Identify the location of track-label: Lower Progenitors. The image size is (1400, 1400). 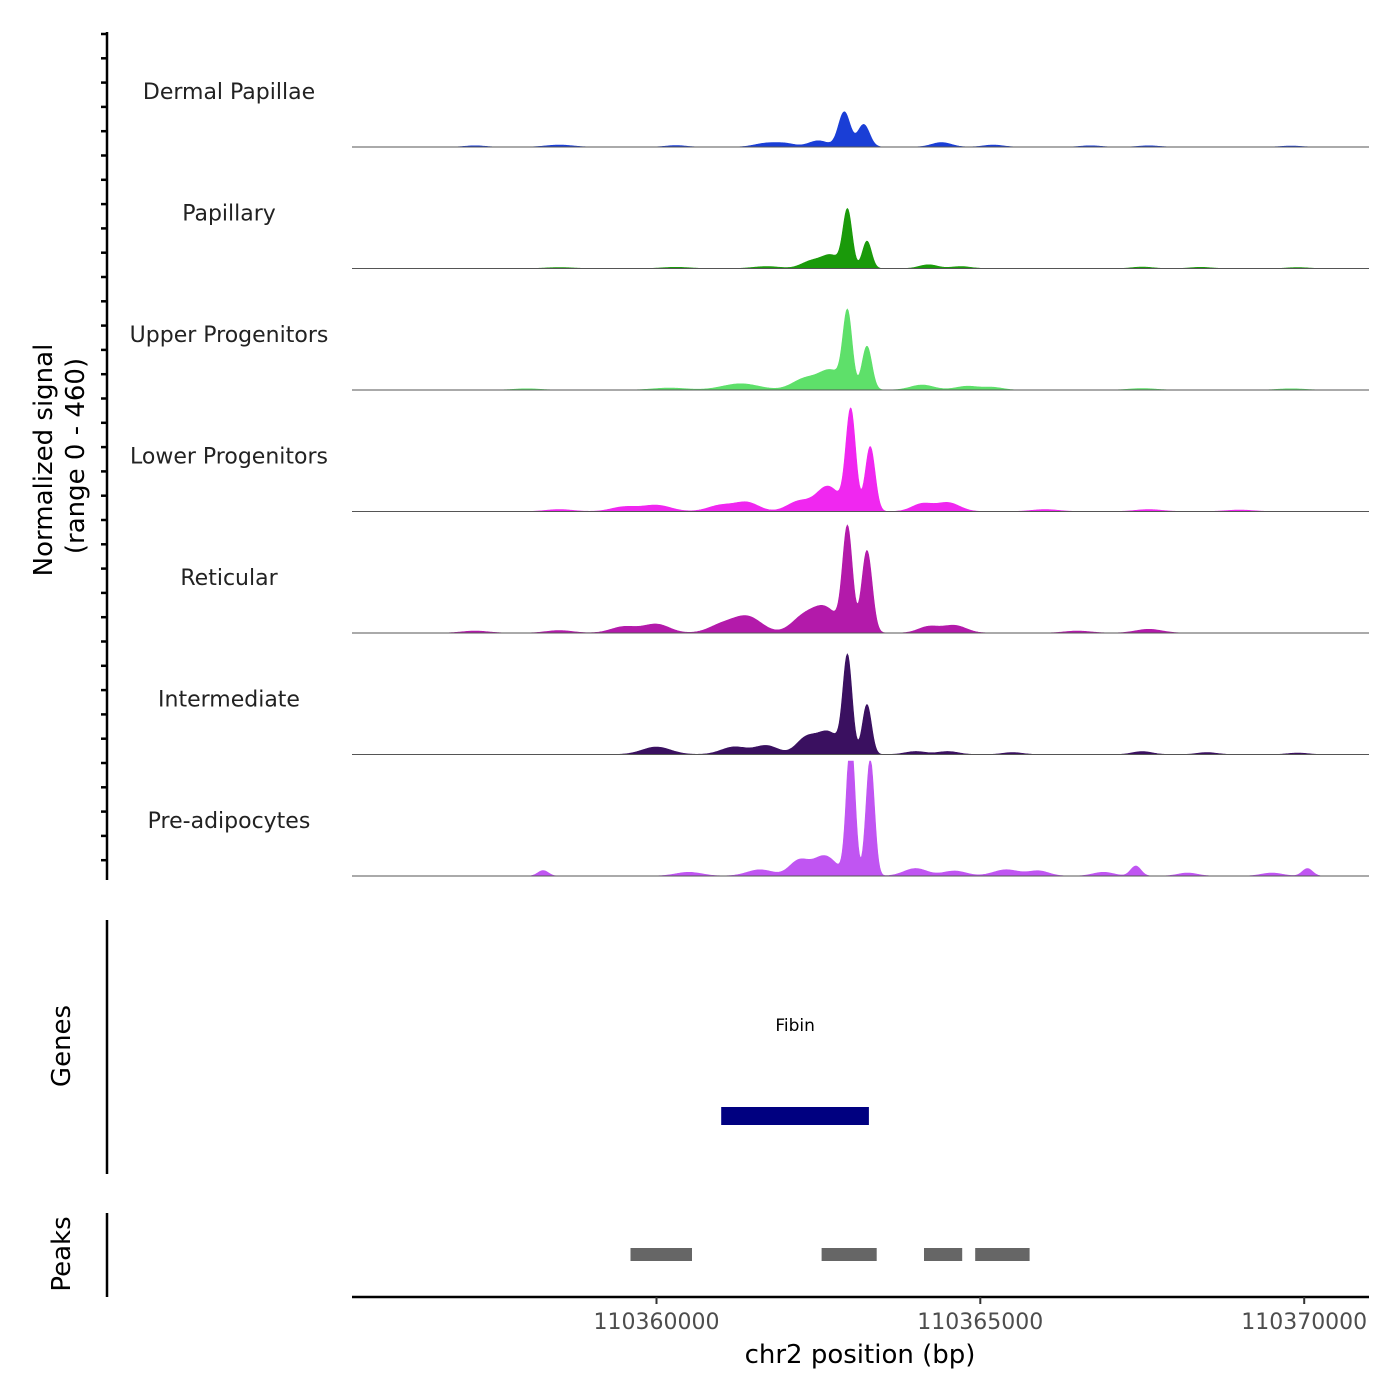
(229, 457).